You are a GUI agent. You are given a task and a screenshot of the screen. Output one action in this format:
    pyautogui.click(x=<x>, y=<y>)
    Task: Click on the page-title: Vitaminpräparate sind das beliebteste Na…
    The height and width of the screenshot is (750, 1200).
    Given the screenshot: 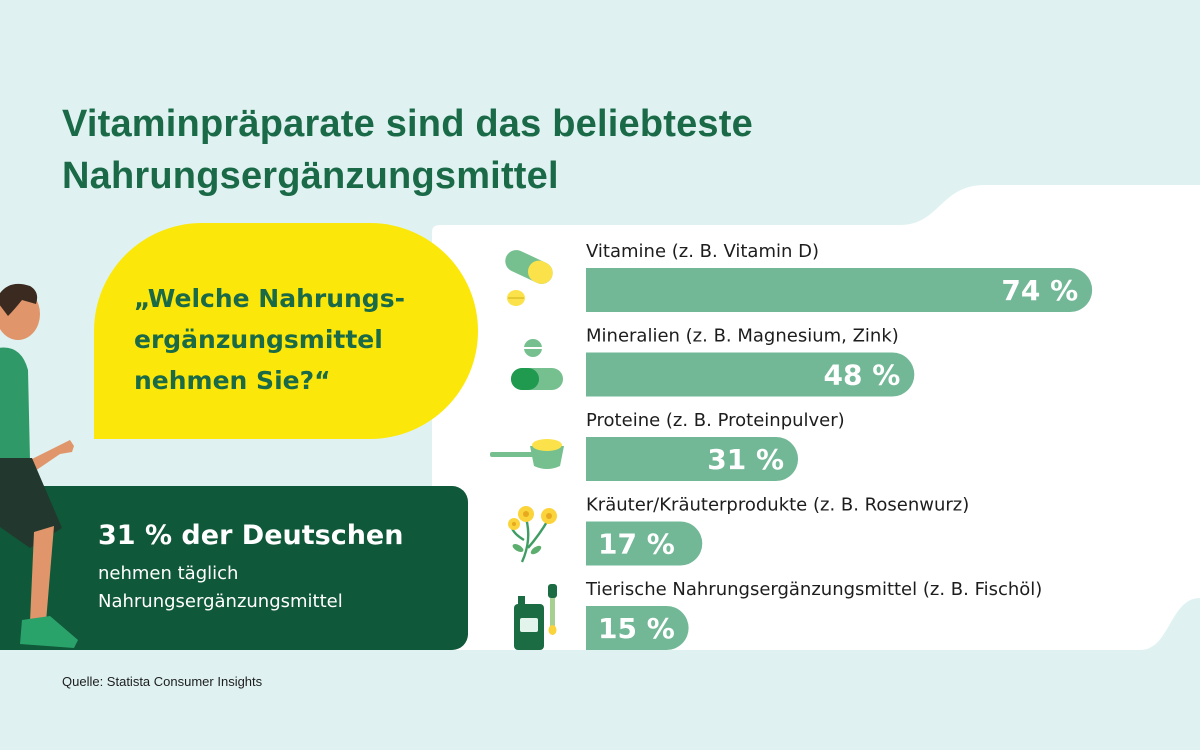 What is the action you would take?
    pyautogui.click(x=512, y=150)
    